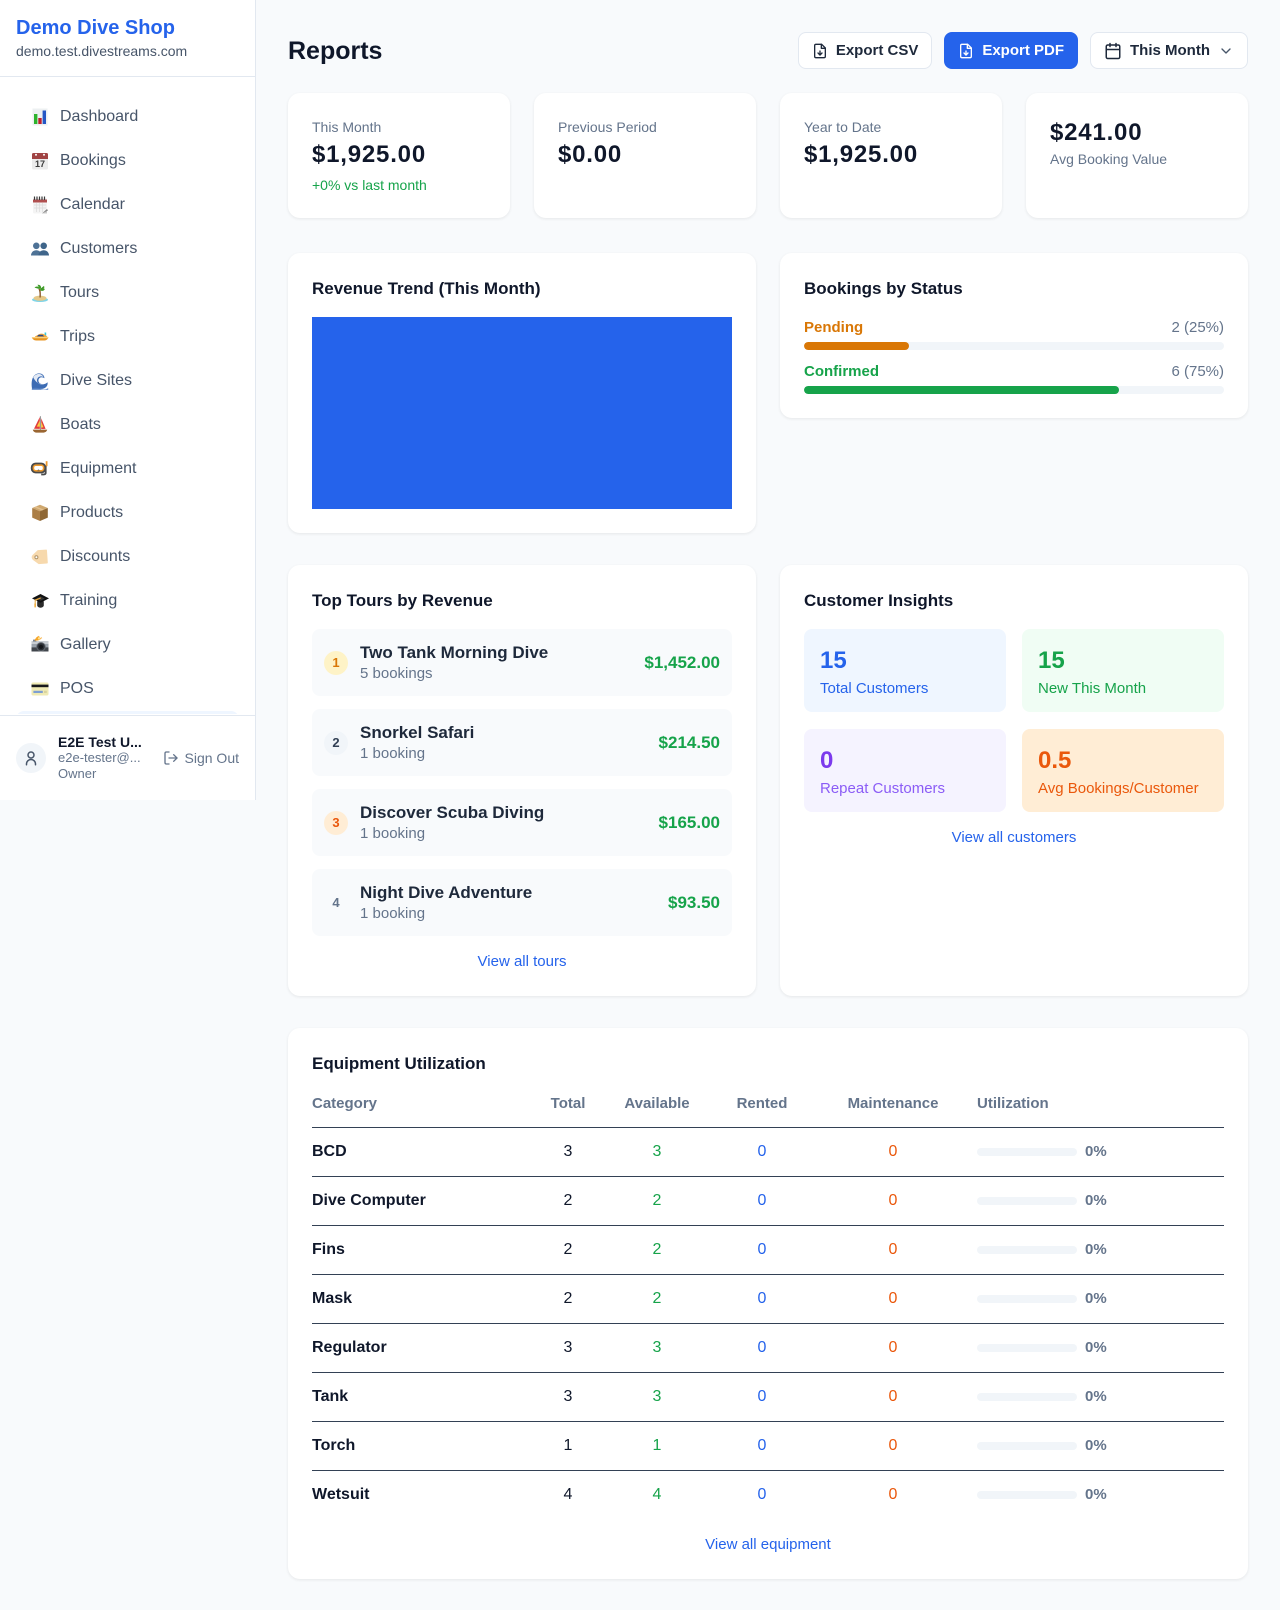 The height and width of the screenshot is (1610, 1280). What do you see at coordinates (40, 164) in the screenshot?
I see `svg-text: 17` at bounding box center [40, 164].